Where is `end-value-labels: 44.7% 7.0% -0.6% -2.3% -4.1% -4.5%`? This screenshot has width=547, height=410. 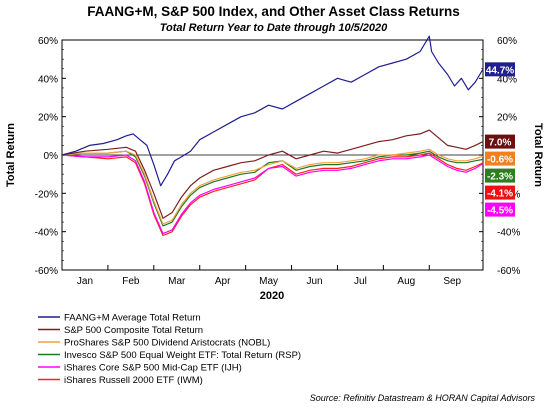 end-value-labels: 44.7% 7.0% -0.6% -2.3% -4.1% -4.5% is located at coordinates (500, 139).